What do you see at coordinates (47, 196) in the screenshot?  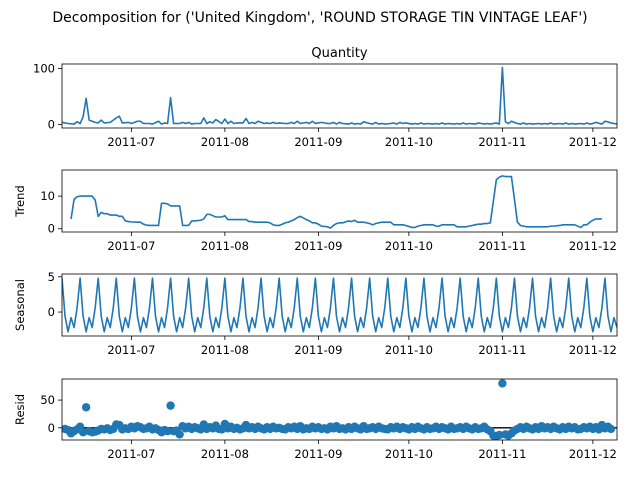 I see `trend-ytick-label: 10` at bounding box center [47, 196].